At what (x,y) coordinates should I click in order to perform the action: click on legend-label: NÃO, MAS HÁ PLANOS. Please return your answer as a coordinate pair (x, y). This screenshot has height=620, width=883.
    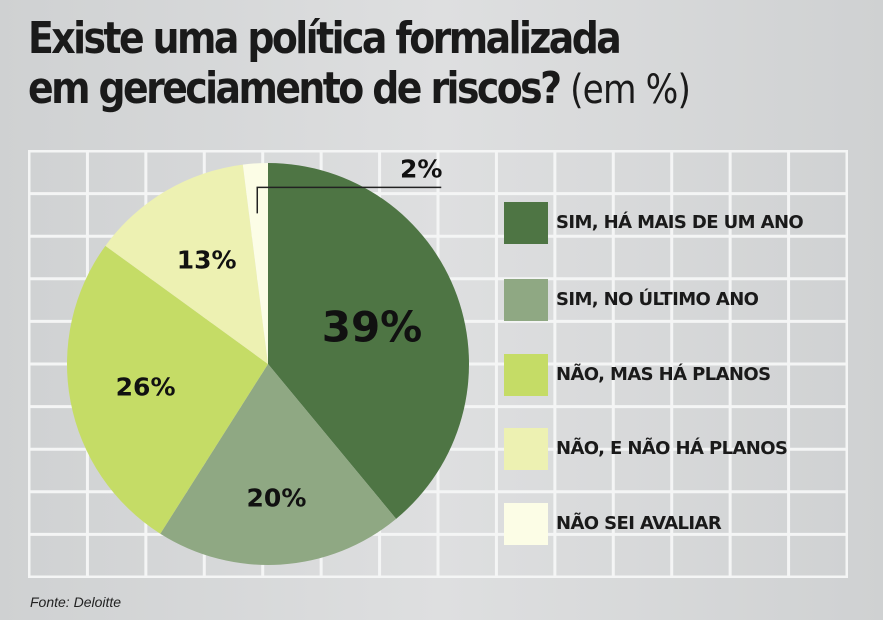
    Looking at the image, I should click on (663, 374).